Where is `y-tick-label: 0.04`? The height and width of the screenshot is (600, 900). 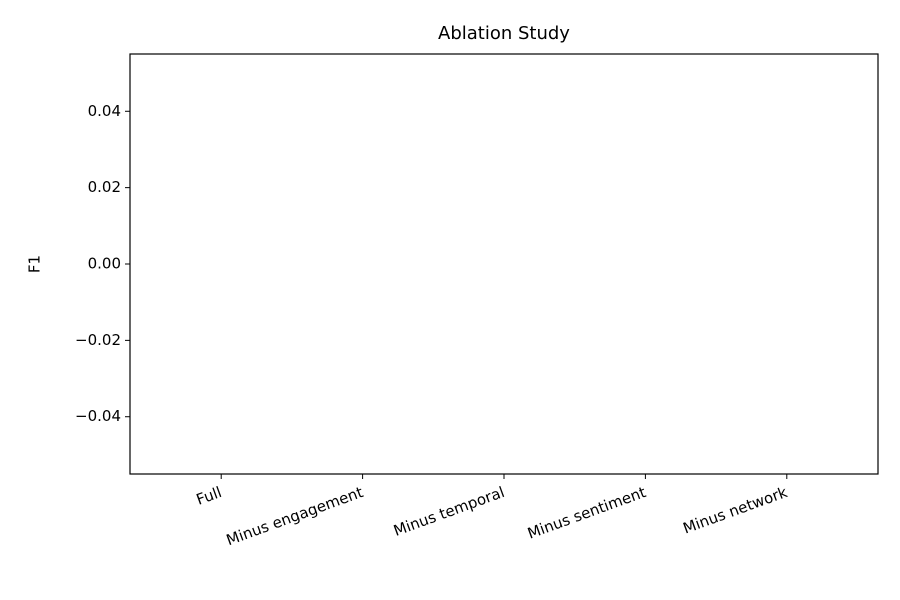 y-tick-label: 0.04 is located at coordinates (104, 111).